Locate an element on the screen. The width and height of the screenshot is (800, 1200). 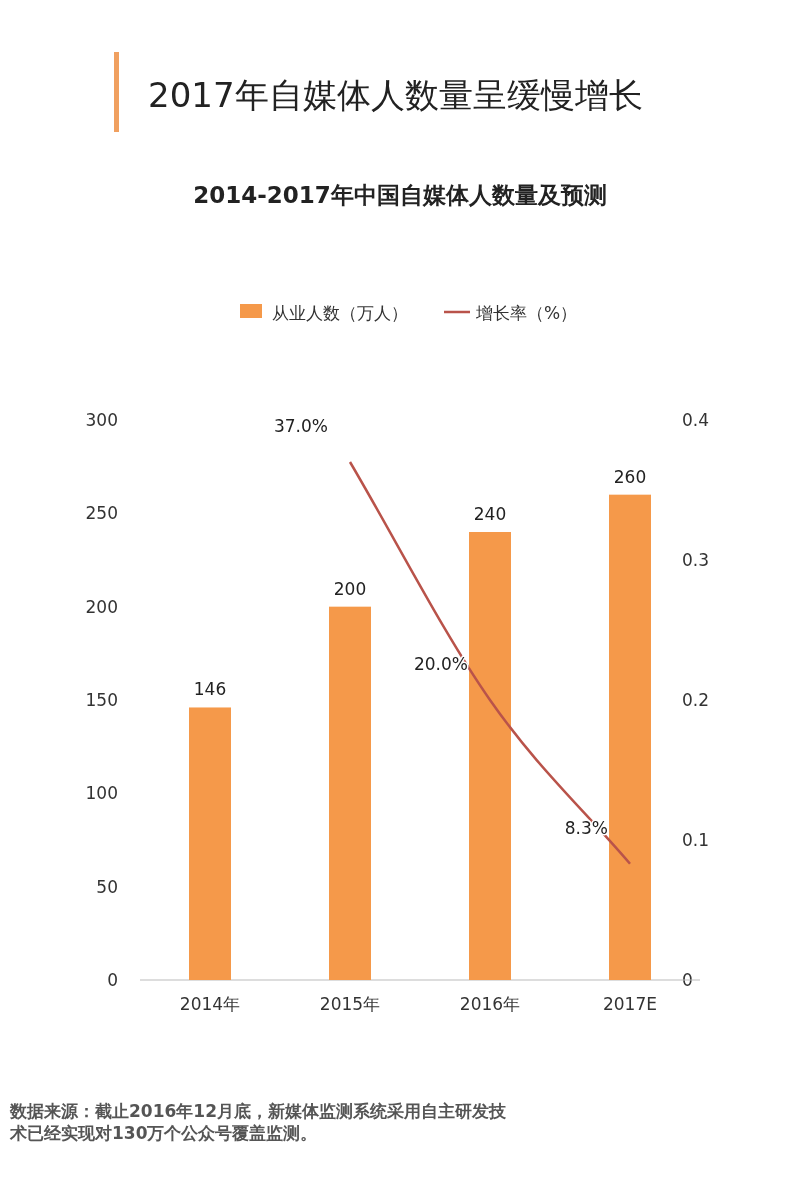
y-tick-label: 300 is located at coordinates (101, 420).